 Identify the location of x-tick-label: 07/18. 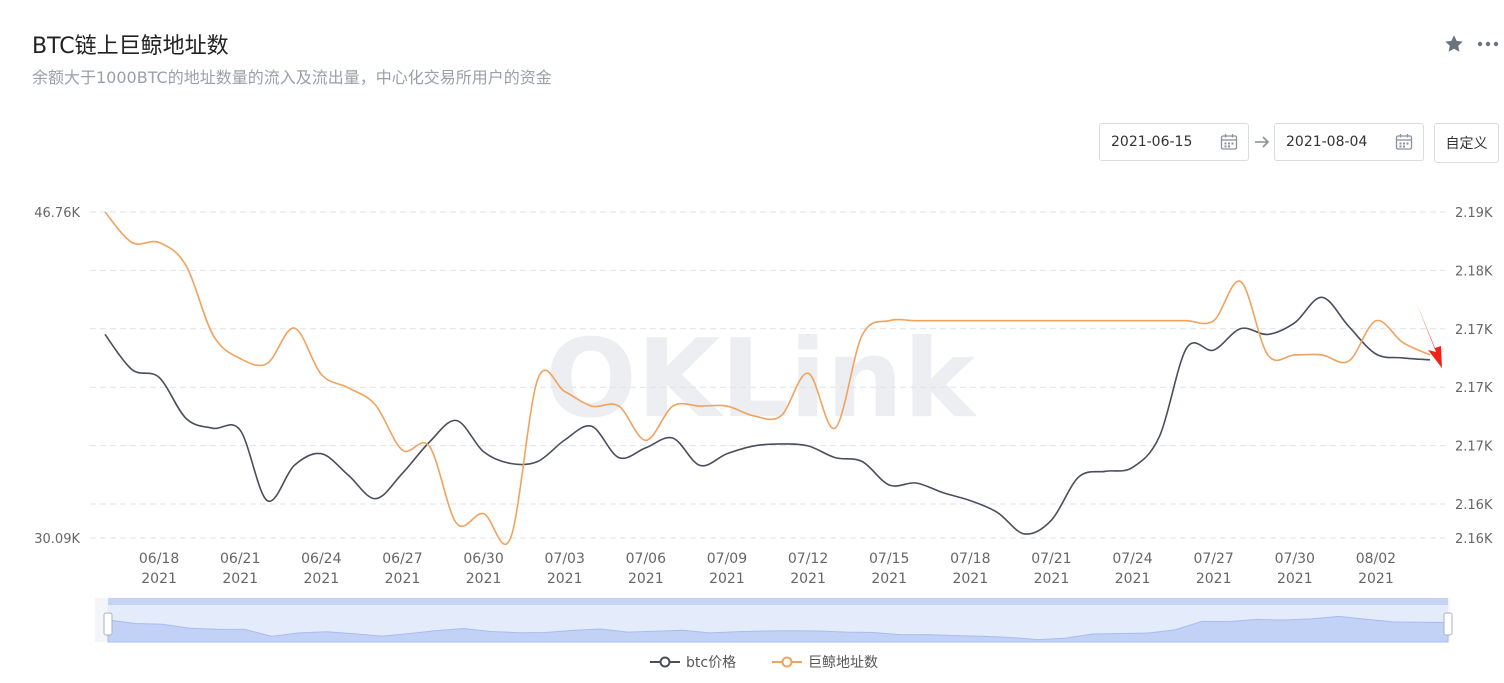
(970, 559).